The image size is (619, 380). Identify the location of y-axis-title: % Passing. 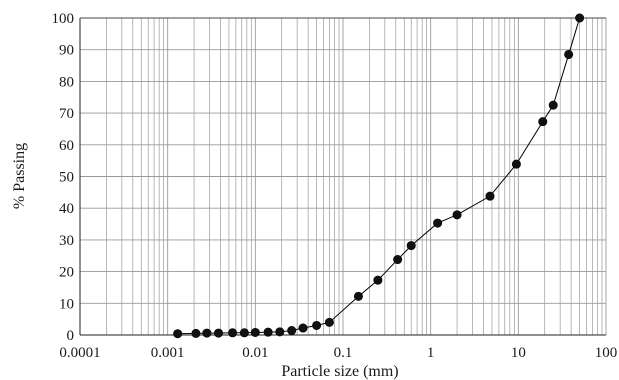
(19, 176).